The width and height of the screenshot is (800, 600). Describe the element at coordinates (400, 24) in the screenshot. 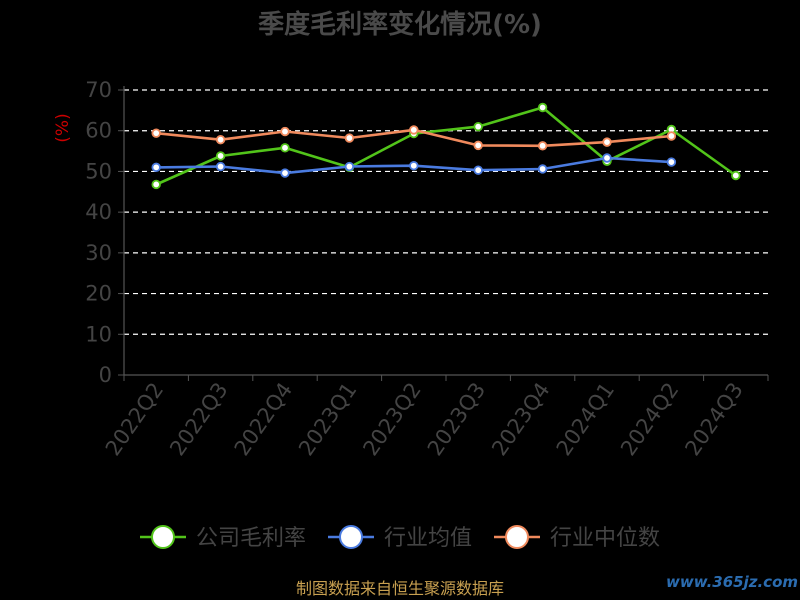

I see `chart-title: 季度毛利率变化情况(%)` at that location.